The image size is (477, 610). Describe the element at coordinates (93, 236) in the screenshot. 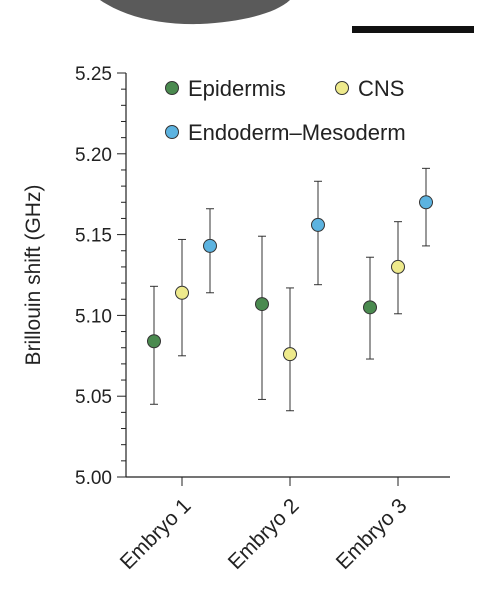

I see `y-tick-label: 5.15` at that location.